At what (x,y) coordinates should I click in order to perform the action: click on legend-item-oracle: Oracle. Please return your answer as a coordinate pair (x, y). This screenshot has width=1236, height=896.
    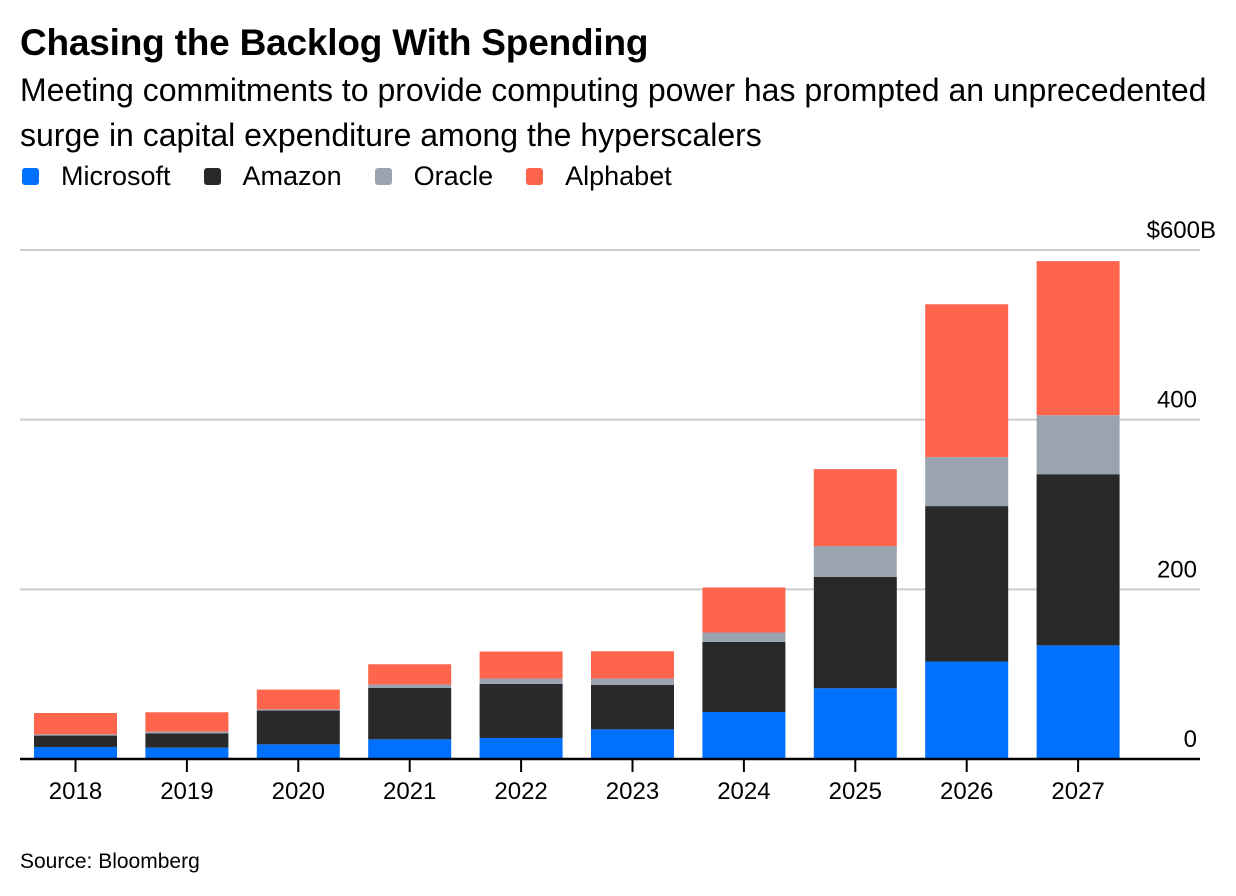
    Looking at the image, I should click on (434, 176).